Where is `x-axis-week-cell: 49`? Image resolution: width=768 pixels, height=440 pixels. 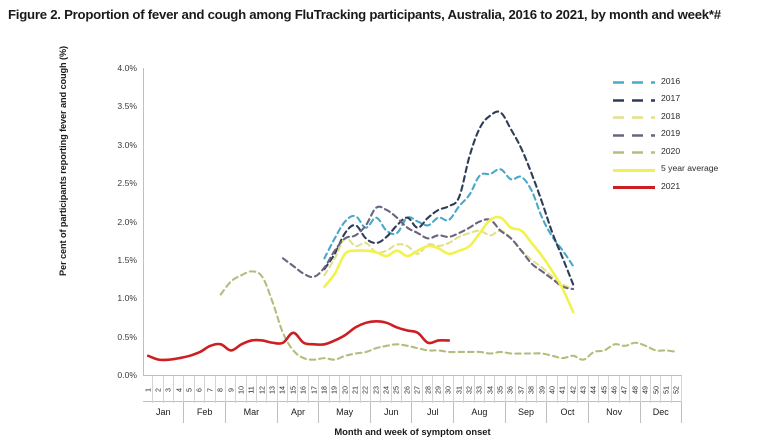 x-axis-week-cell: 49 is located at coordinates (646, 389).